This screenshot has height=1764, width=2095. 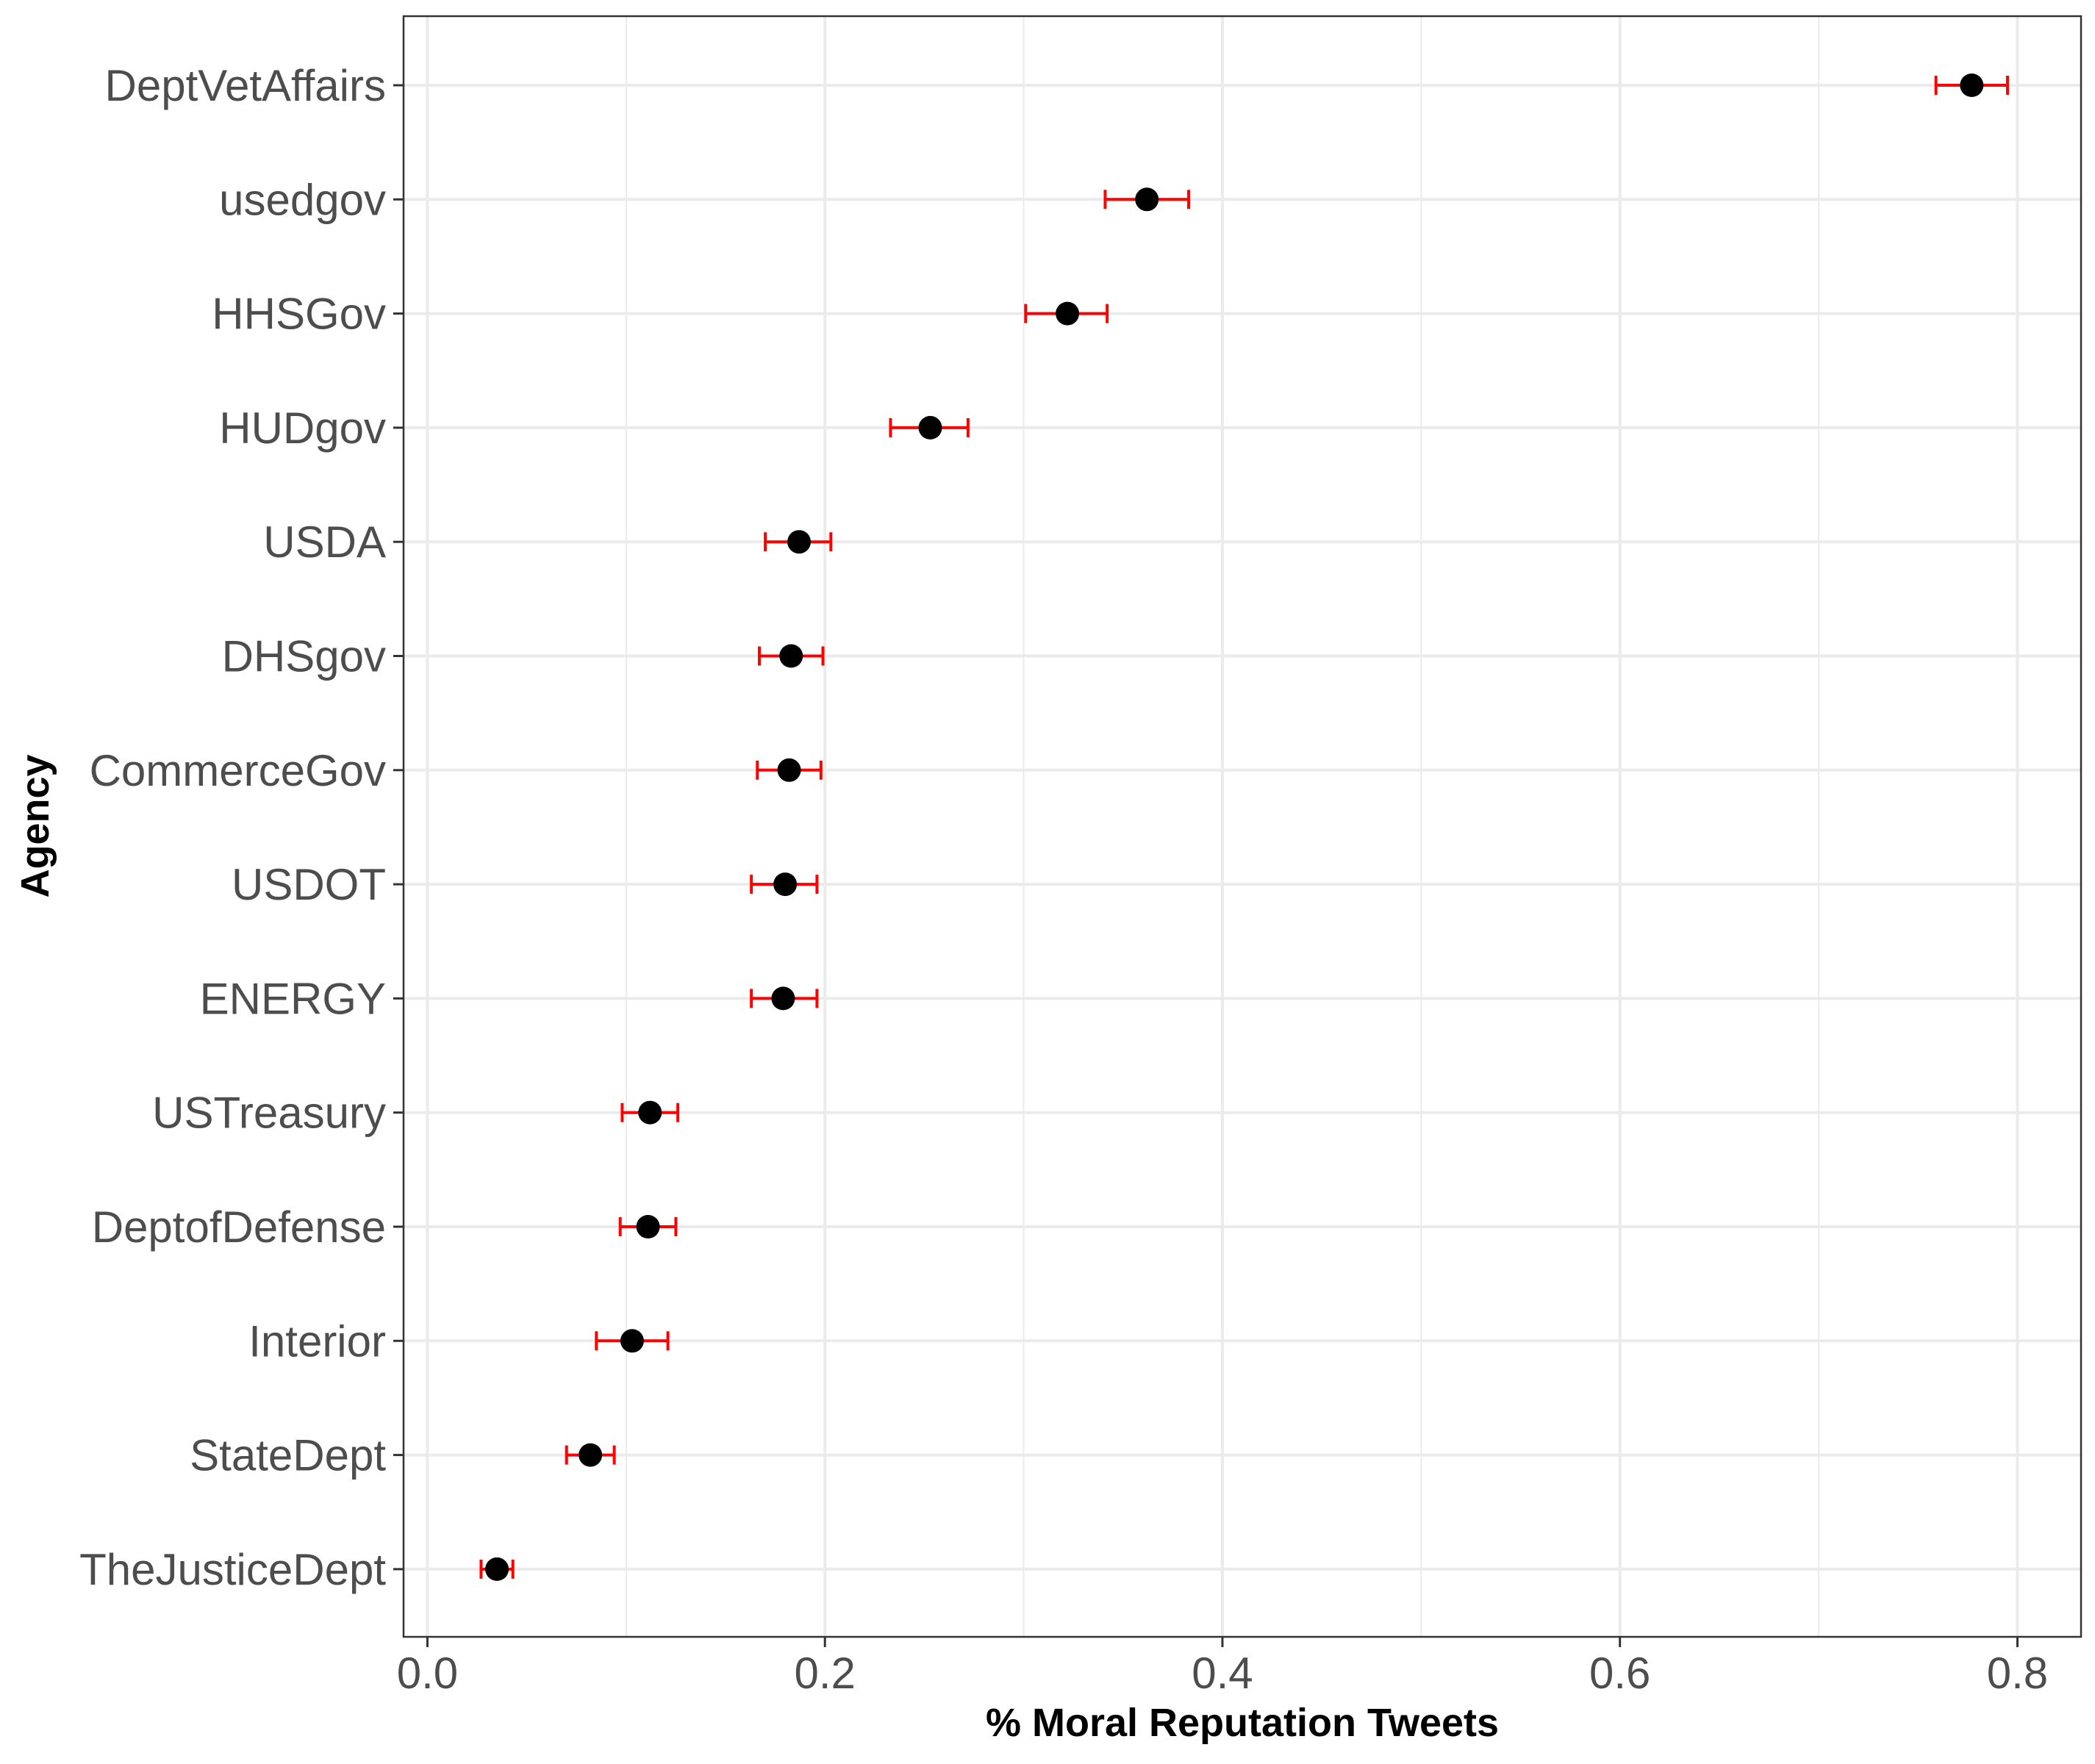 I want to click on y-tick-label: Interior, so click(x=317, y=1341).